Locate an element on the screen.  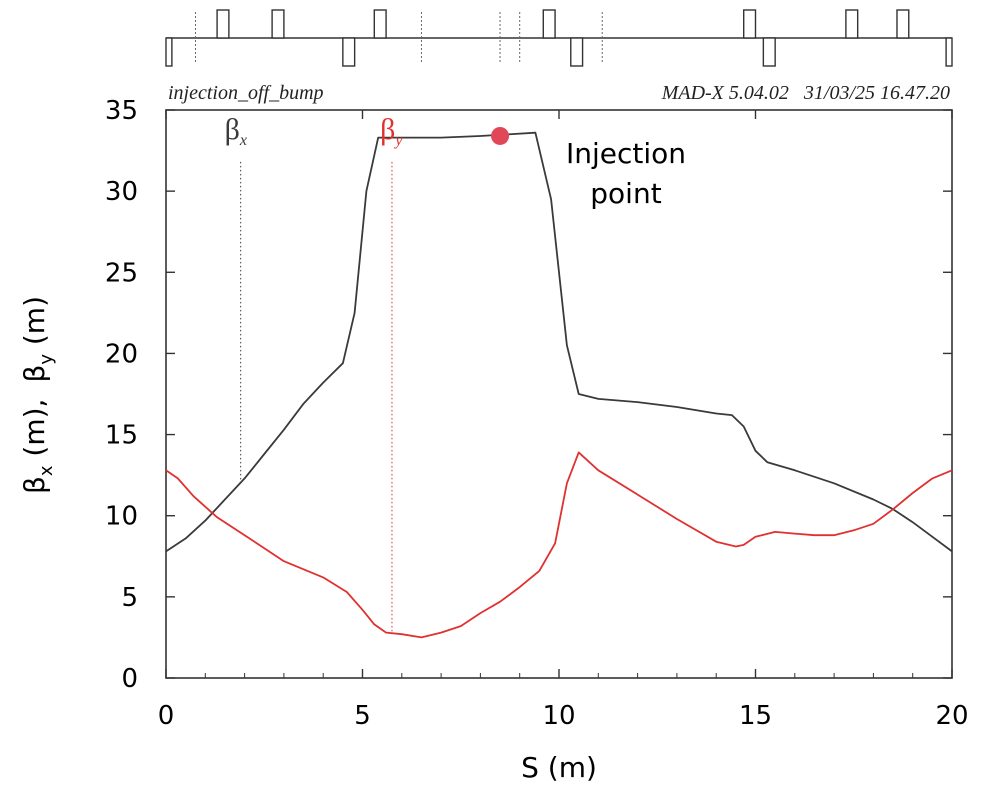
x-tick-label: 20 is located at coordinates (951, 716).